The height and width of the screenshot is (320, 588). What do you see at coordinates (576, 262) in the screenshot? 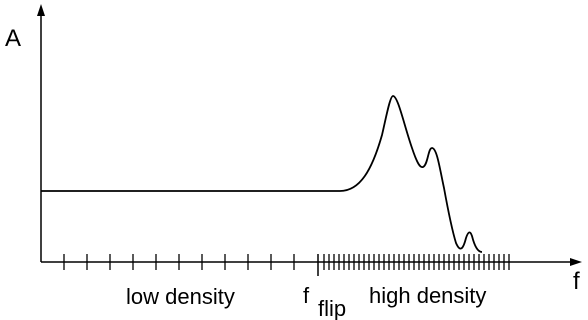
I see `x-axis-arrowhead` at bounding box center [576, 262].